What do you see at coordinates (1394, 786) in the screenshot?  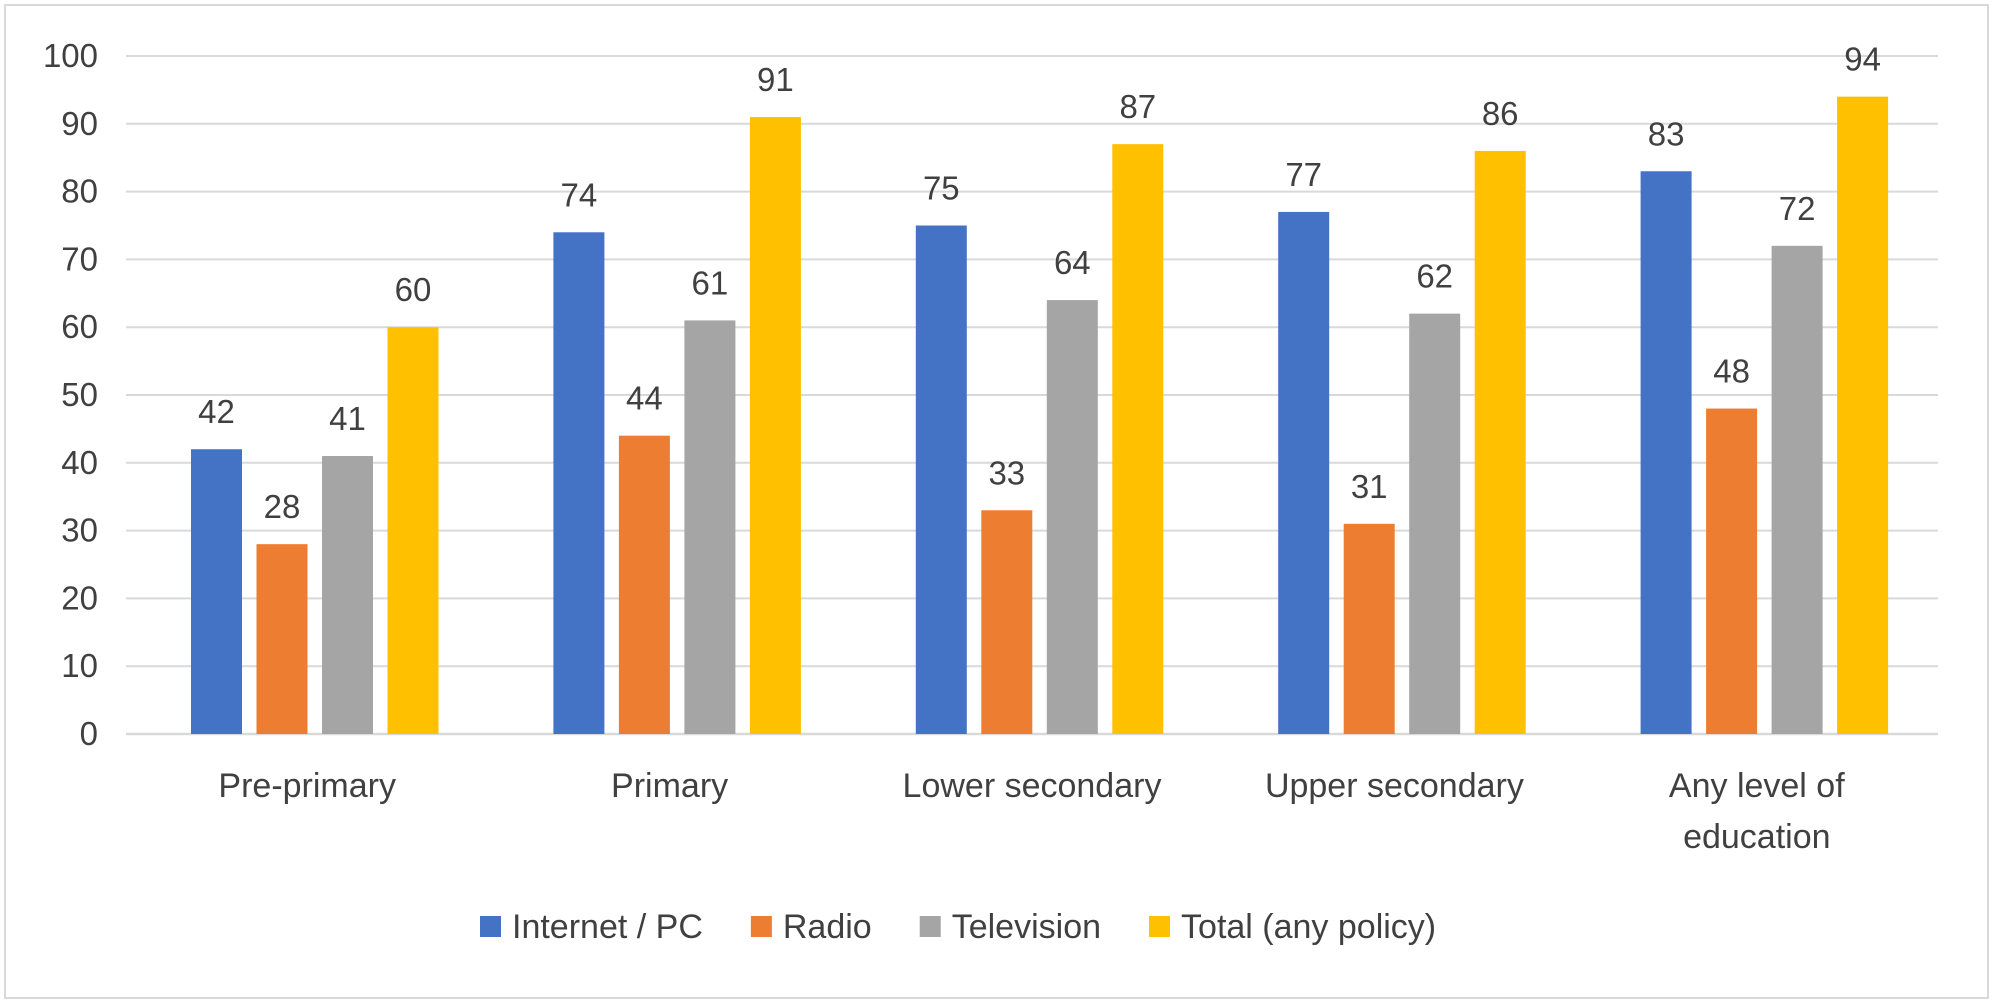 I see `category-label-3-0: Upper secondary` at bounding box center [1394, 786].